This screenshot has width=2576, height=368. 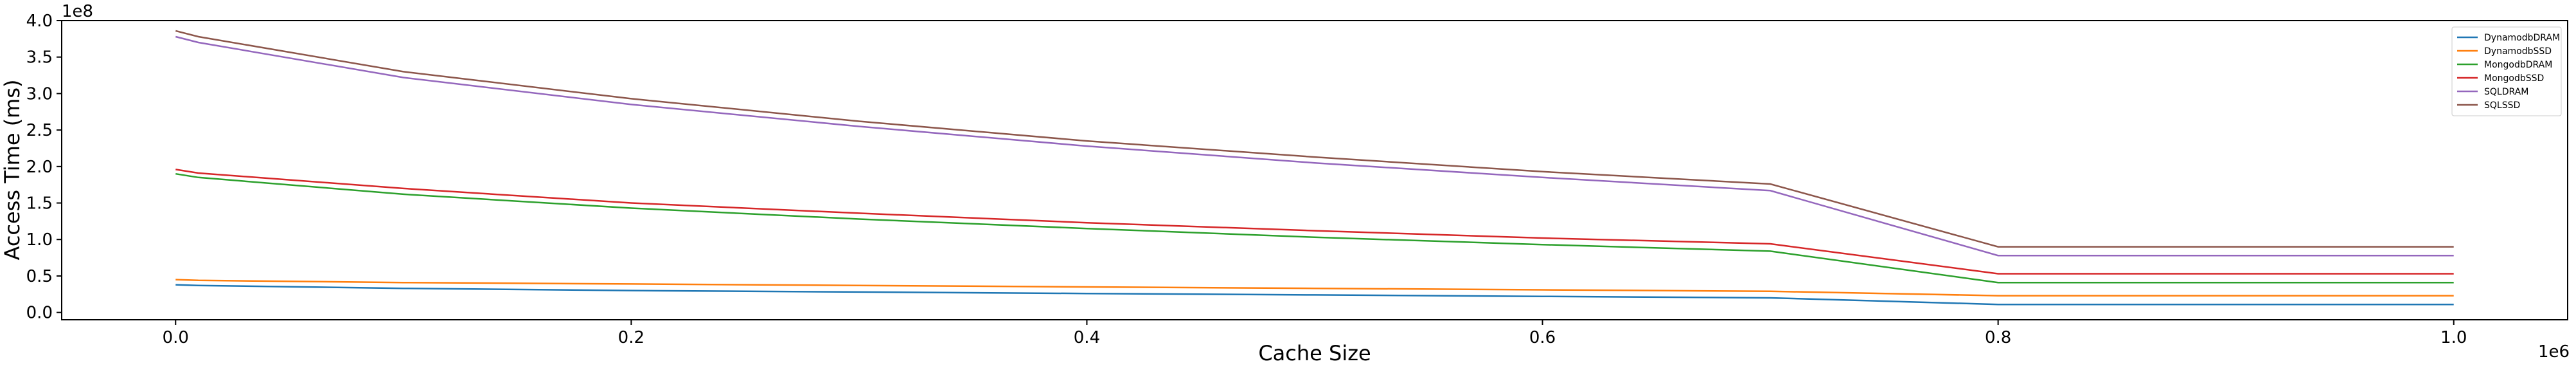 I want to click on x-tick-label: 0.2, so click(x=631, y=337).